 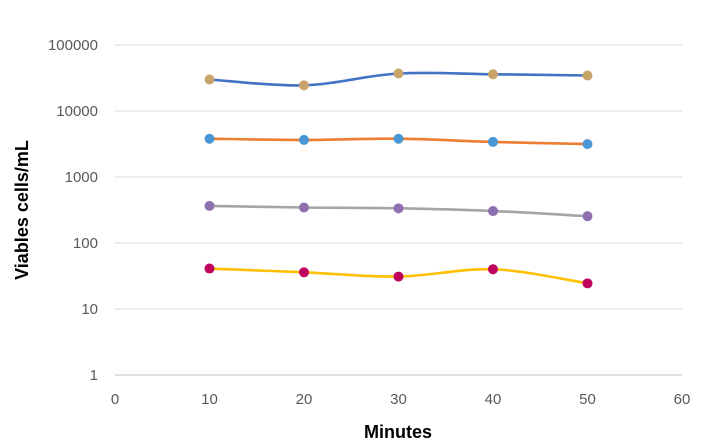 What do you see at coordinates (73, 210) in the screenshot?
I see `y-axis-tick-labels: 1 10 100 1000 10000 100000` at bounding box center [73, 210].